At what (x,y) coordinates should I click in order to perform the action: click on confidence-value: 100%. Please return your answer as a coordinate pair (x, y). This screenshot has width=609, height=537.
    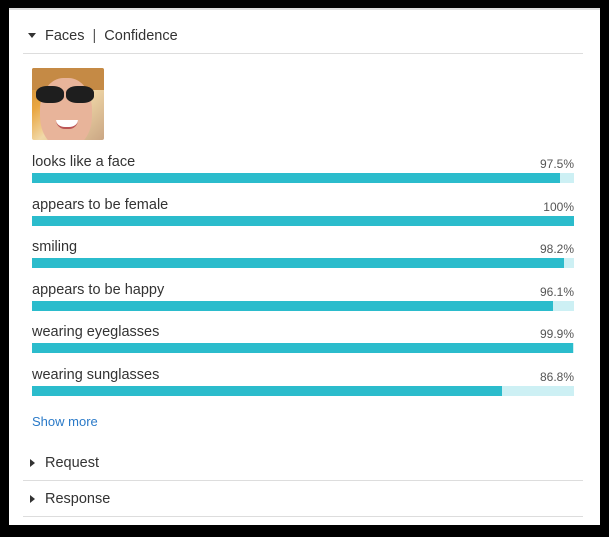
    Looking at the image, I should click on (558, 206).